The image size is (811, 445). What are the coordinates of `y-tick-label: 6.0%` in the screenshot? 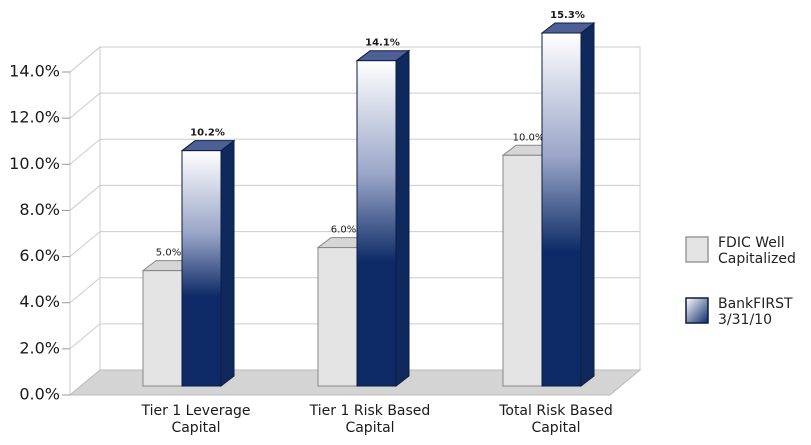 It's located at (39, 255).